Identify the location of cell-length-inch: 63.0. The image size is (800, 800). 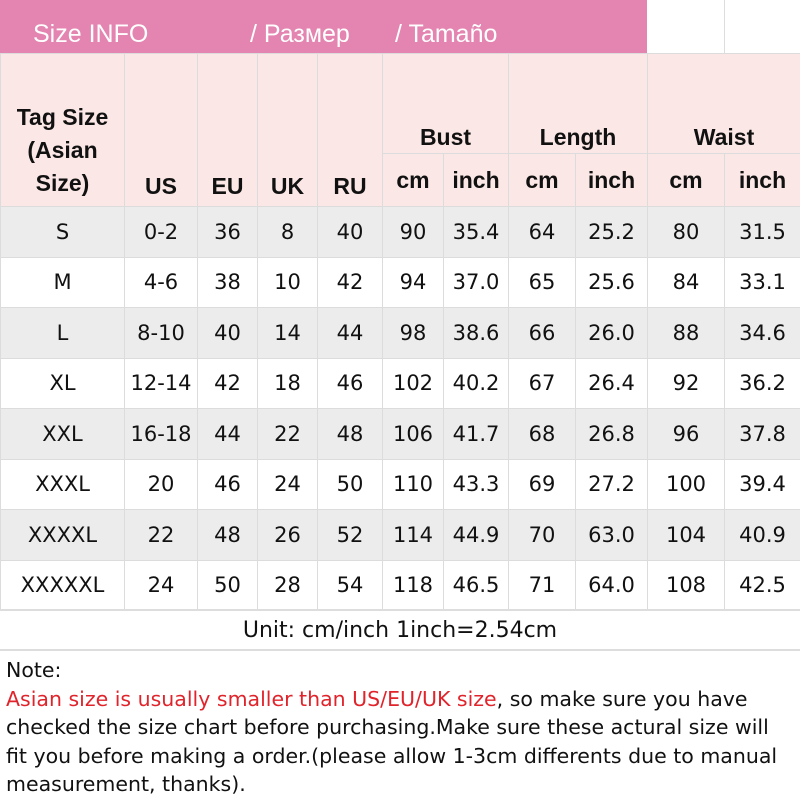
(611, 535).